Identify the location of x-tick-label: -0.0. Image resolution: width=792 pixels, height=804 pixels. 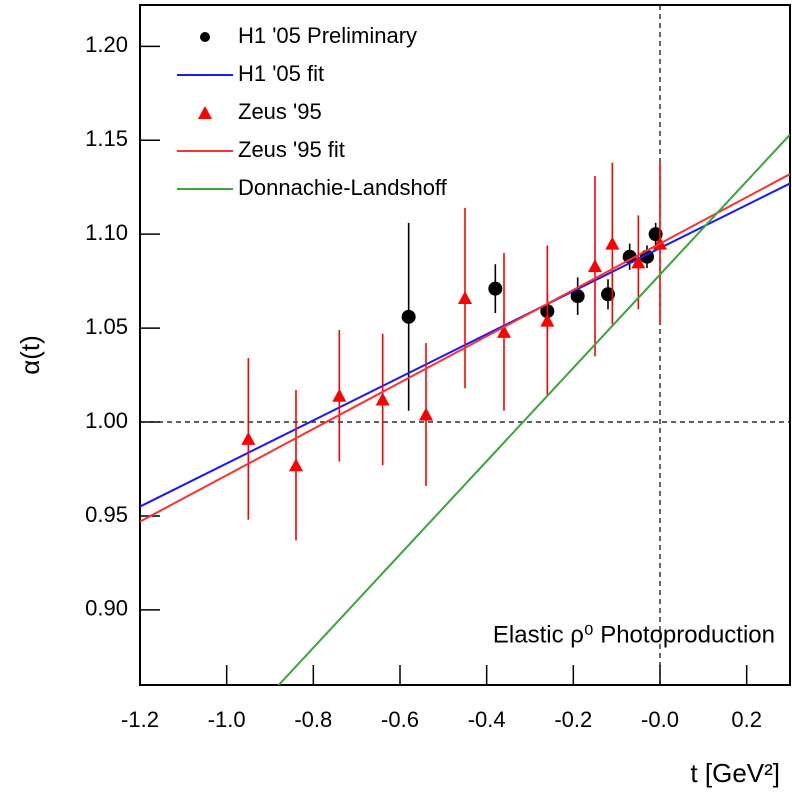
(660, 719).